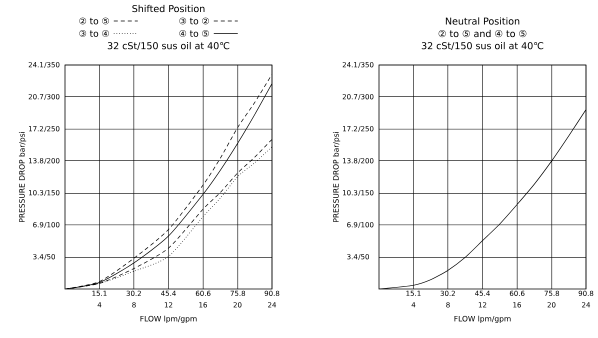 The height and width of the screenshot is (338, 598). Describe the element at coordinates (94, 33) in the screenshot. I see `legend-label: ③ to ④` at that location.